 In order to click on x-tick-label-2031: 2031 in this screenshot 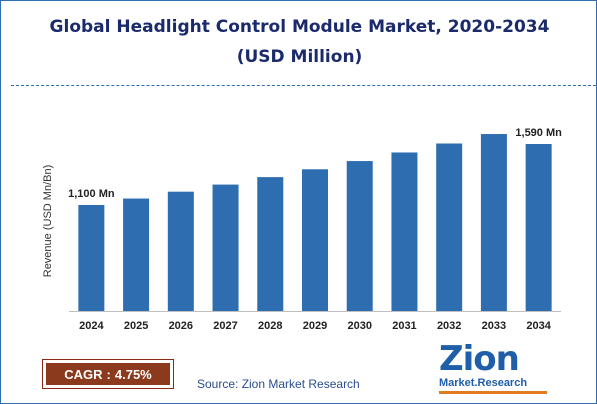, I will do `click(404, 326)`.